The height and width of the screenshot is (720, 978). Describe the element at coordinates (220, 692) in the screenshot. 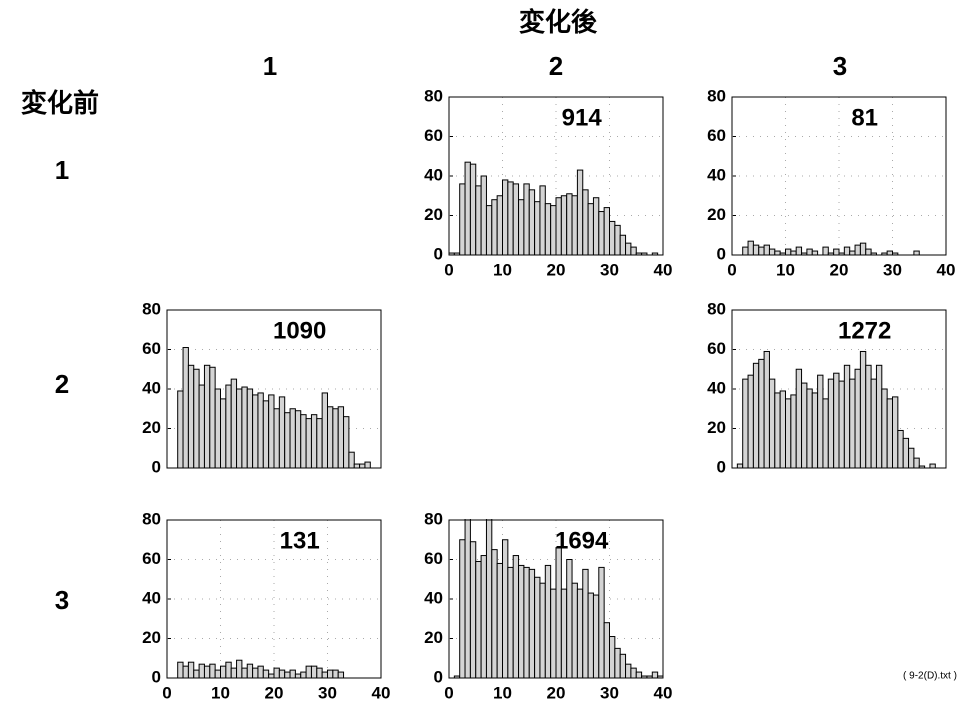

I see `x-tick-label: 10` at that location.